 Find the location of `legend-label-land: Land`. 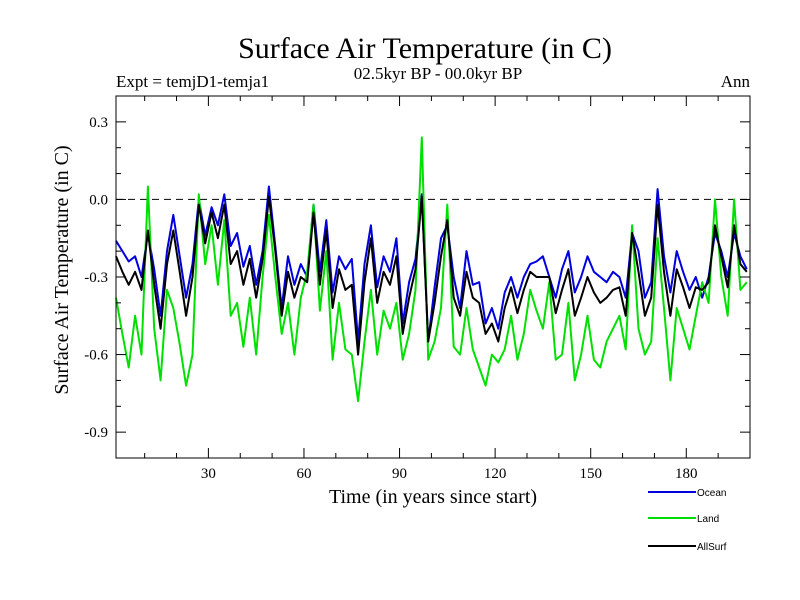

legend-label-land: Land is located at coordinates (708, 519).